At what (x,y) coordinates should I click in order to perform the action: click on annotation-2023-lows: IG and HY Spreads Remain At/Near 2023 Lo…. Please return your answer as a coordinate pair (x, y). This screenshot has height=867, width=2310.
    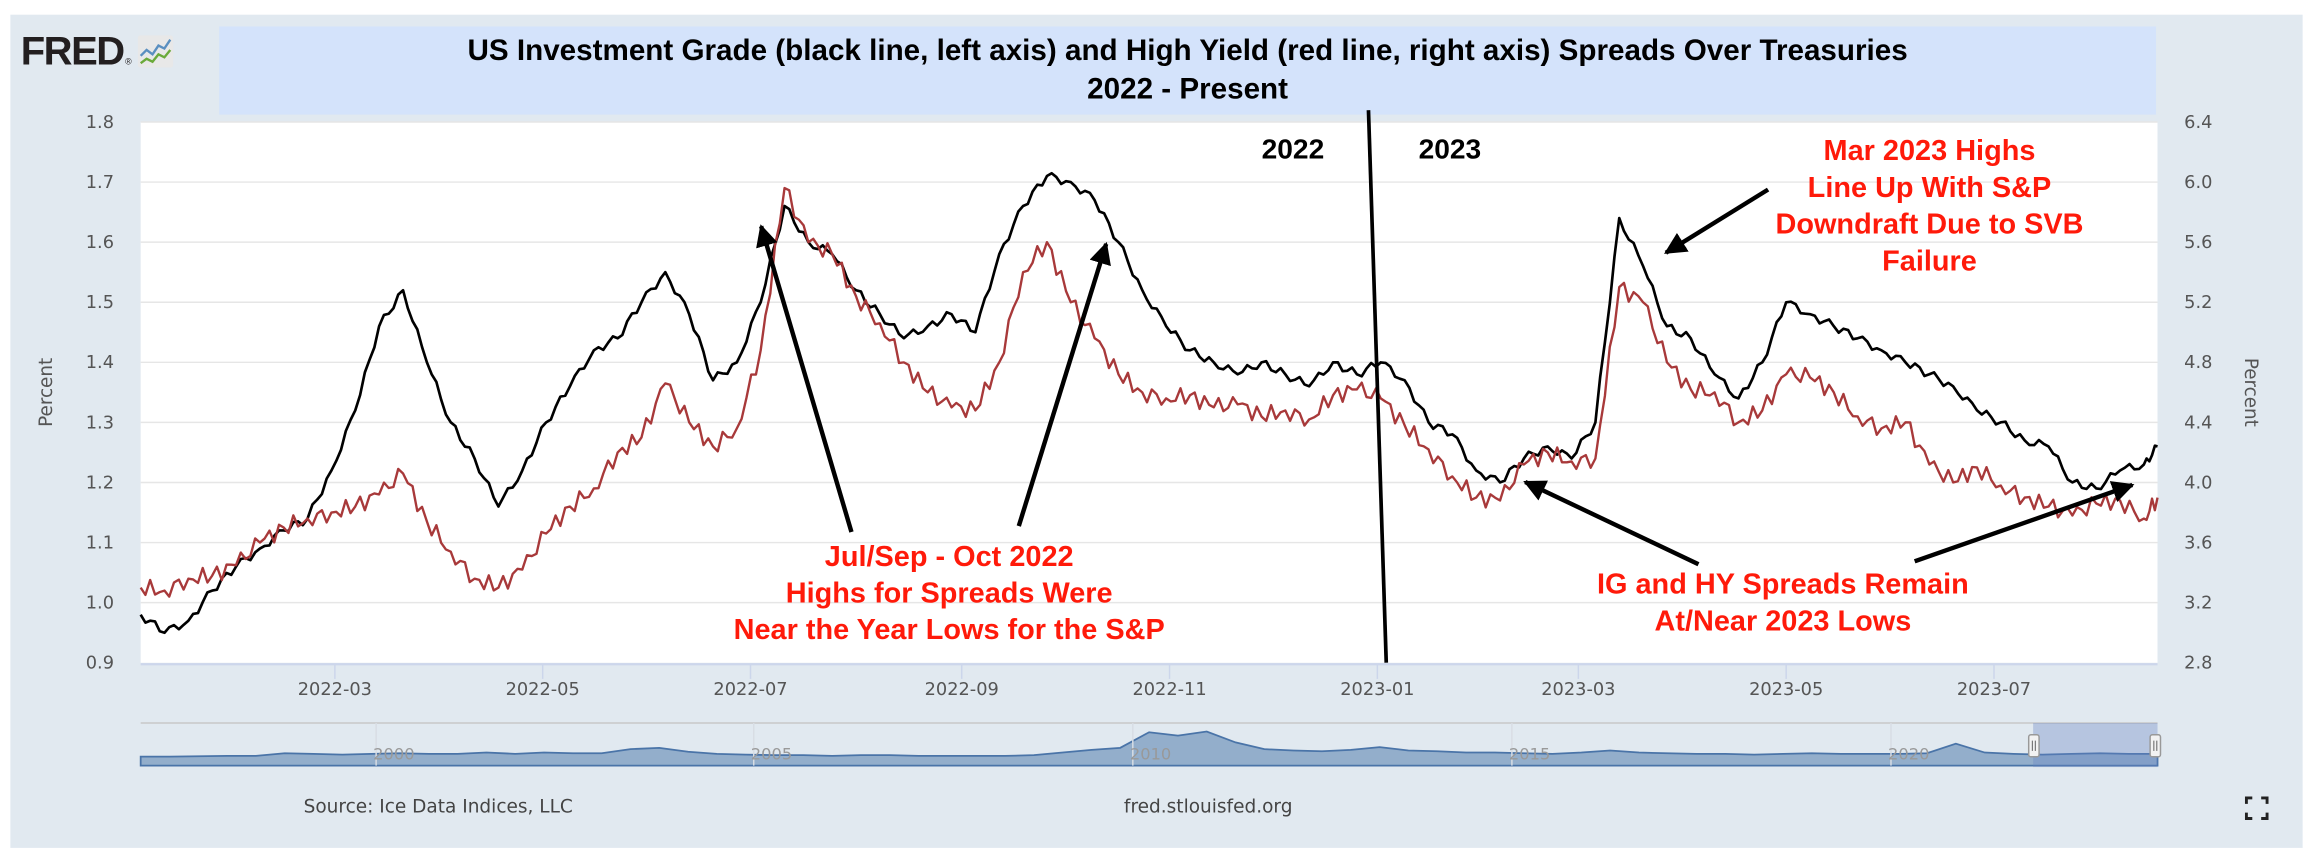
    Looking at the image, I should click on (1783, 603).